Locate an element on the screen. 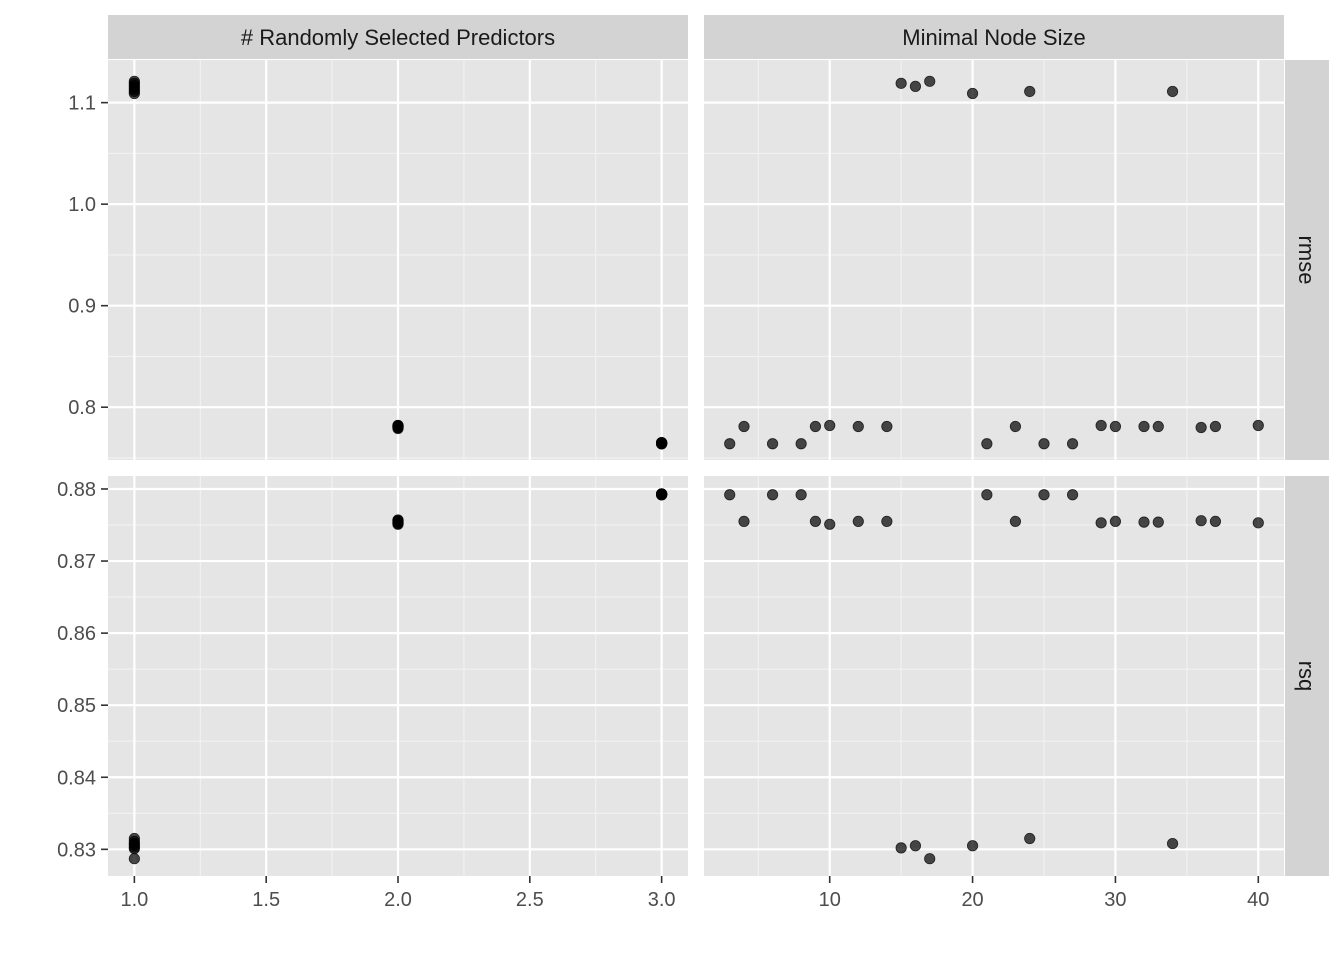 Image resolution: width=1344 pixels, height=960 pixels. x-tick-label: 10 is located at coordinates (830, 900).